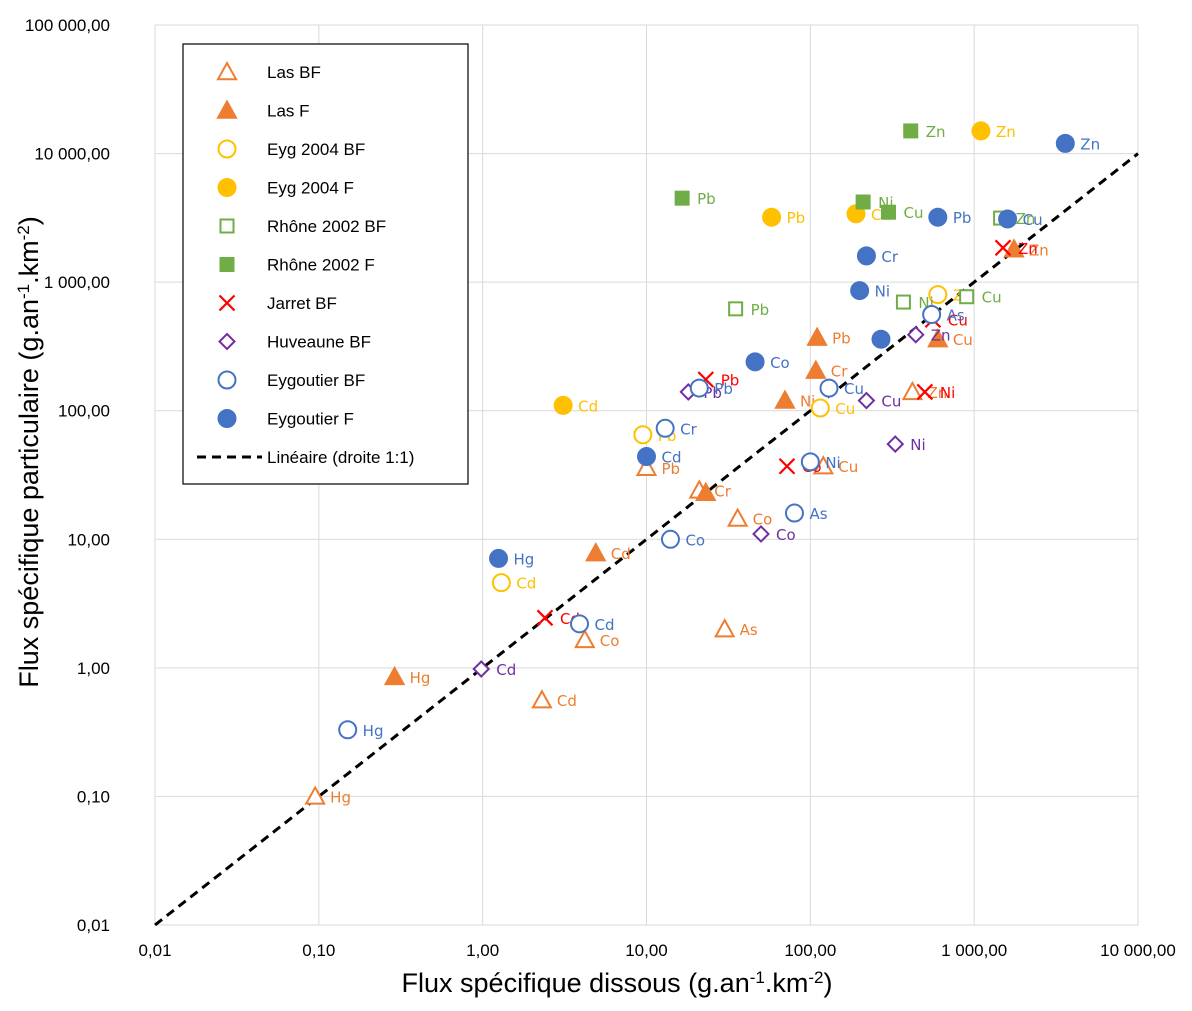  What do you see at coordinates (1138, 950) in the screenshot?
I see `x-tick-label: 10 000,00` at bounding box center [1138, 950].